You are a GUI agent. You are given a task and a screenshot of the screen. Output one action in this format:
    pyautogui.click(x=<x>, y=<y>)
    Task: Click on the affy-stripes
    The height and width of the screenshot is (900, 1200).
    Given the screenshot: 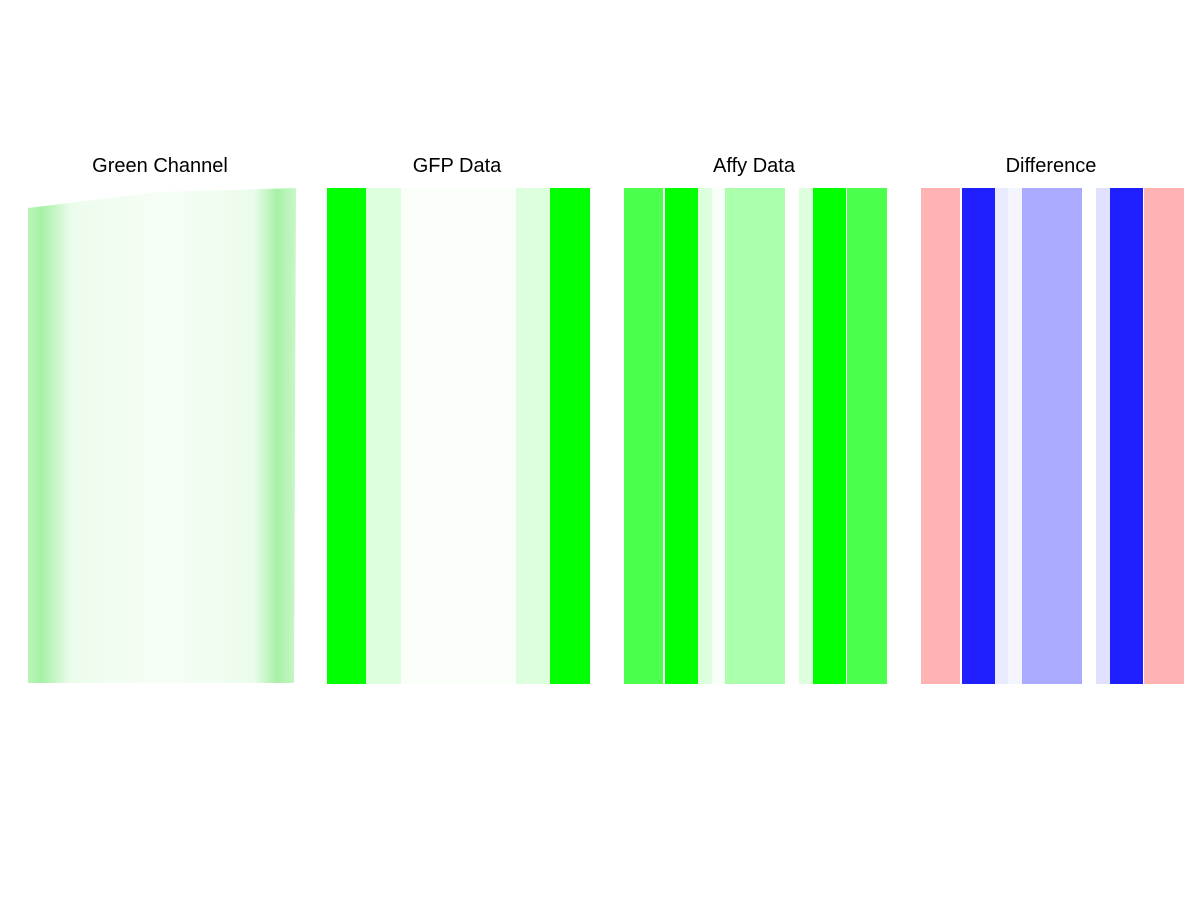 What is the action you would take?
    pyautogui.click(x=755, y=436)
    